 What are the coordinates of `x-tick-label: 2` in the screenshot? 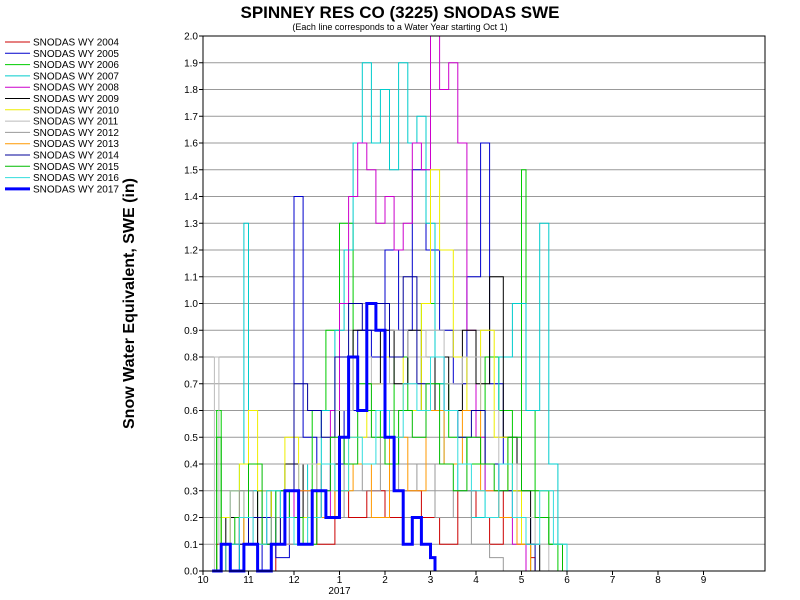 It's located at (385, 580).